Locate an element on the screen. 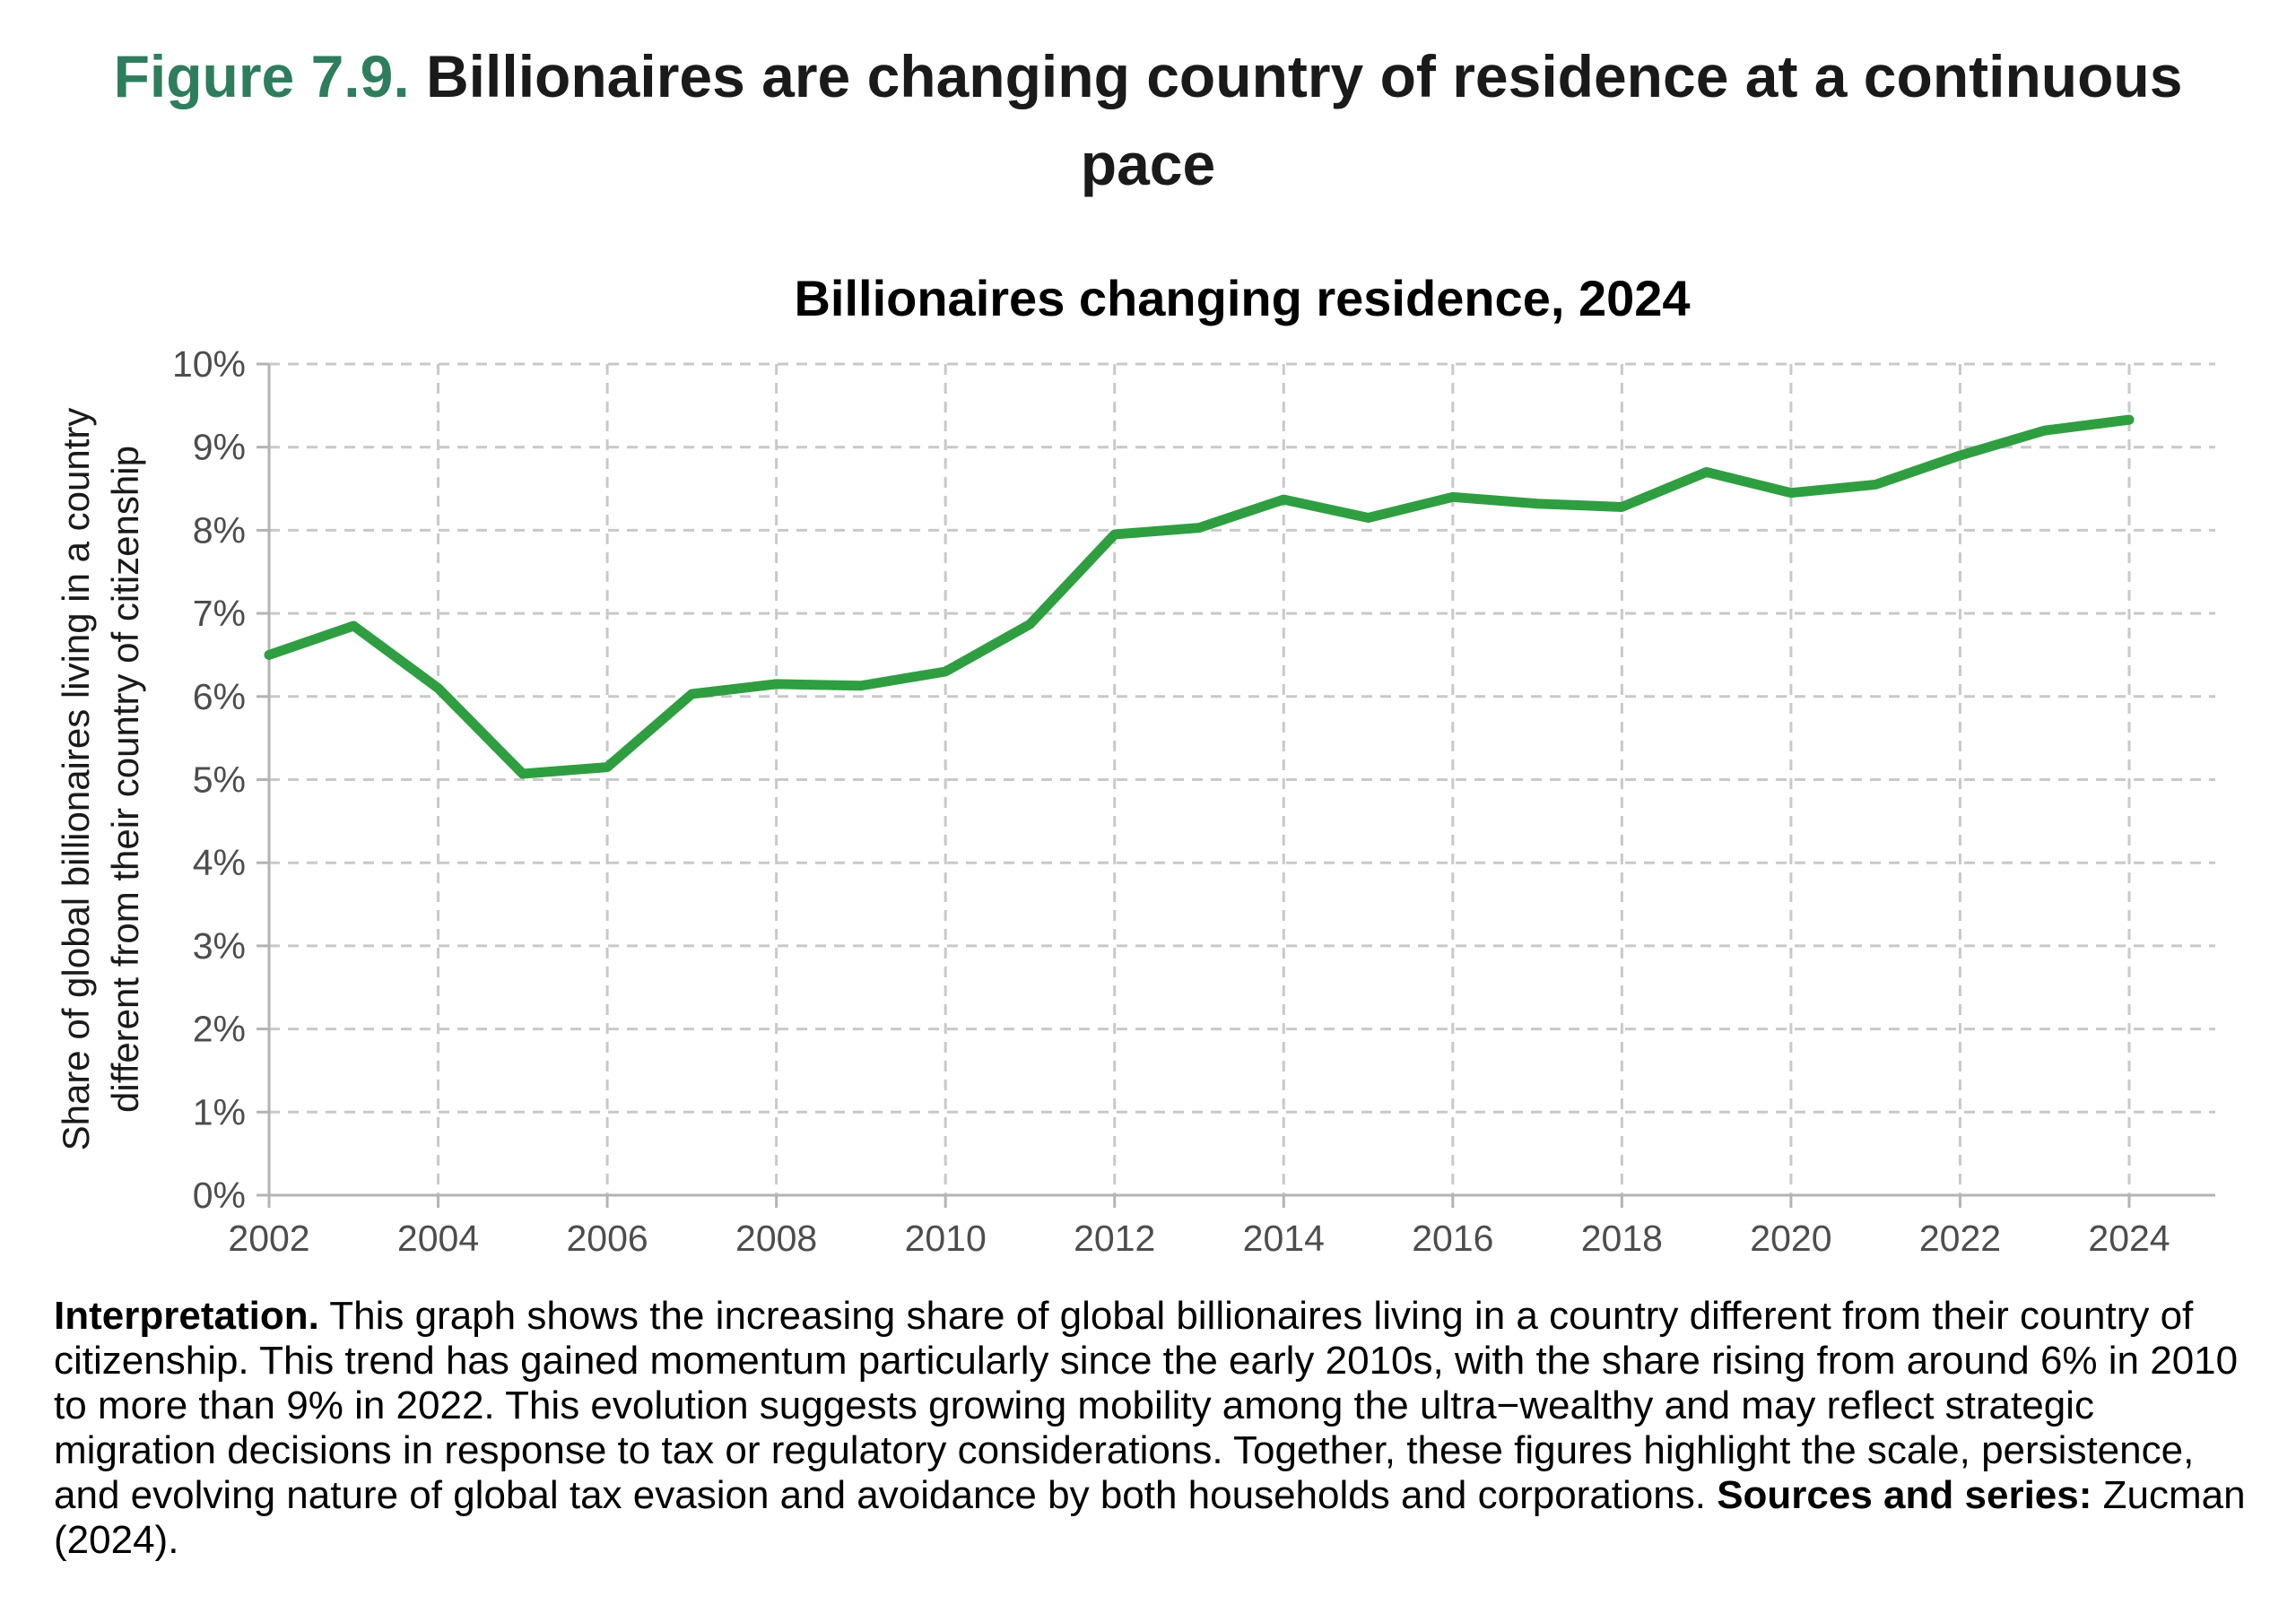 Image resolution: width=2296 pixels, height=1622 pixels. x-tick-label: 2016 is located at coordinates (1452, 1238).